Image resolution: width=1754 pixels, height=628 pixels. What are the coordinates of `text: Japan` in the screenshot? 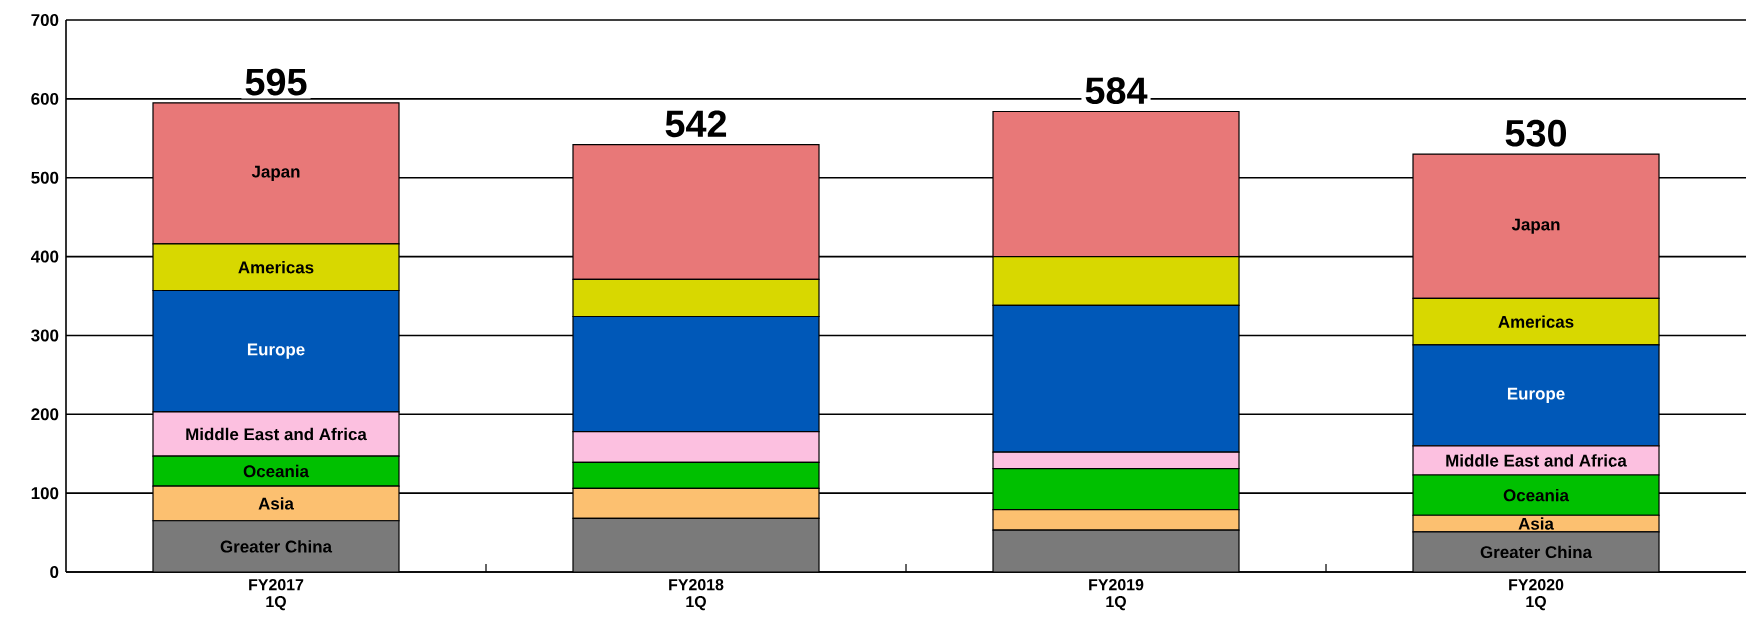 It's located at (1535, 226).